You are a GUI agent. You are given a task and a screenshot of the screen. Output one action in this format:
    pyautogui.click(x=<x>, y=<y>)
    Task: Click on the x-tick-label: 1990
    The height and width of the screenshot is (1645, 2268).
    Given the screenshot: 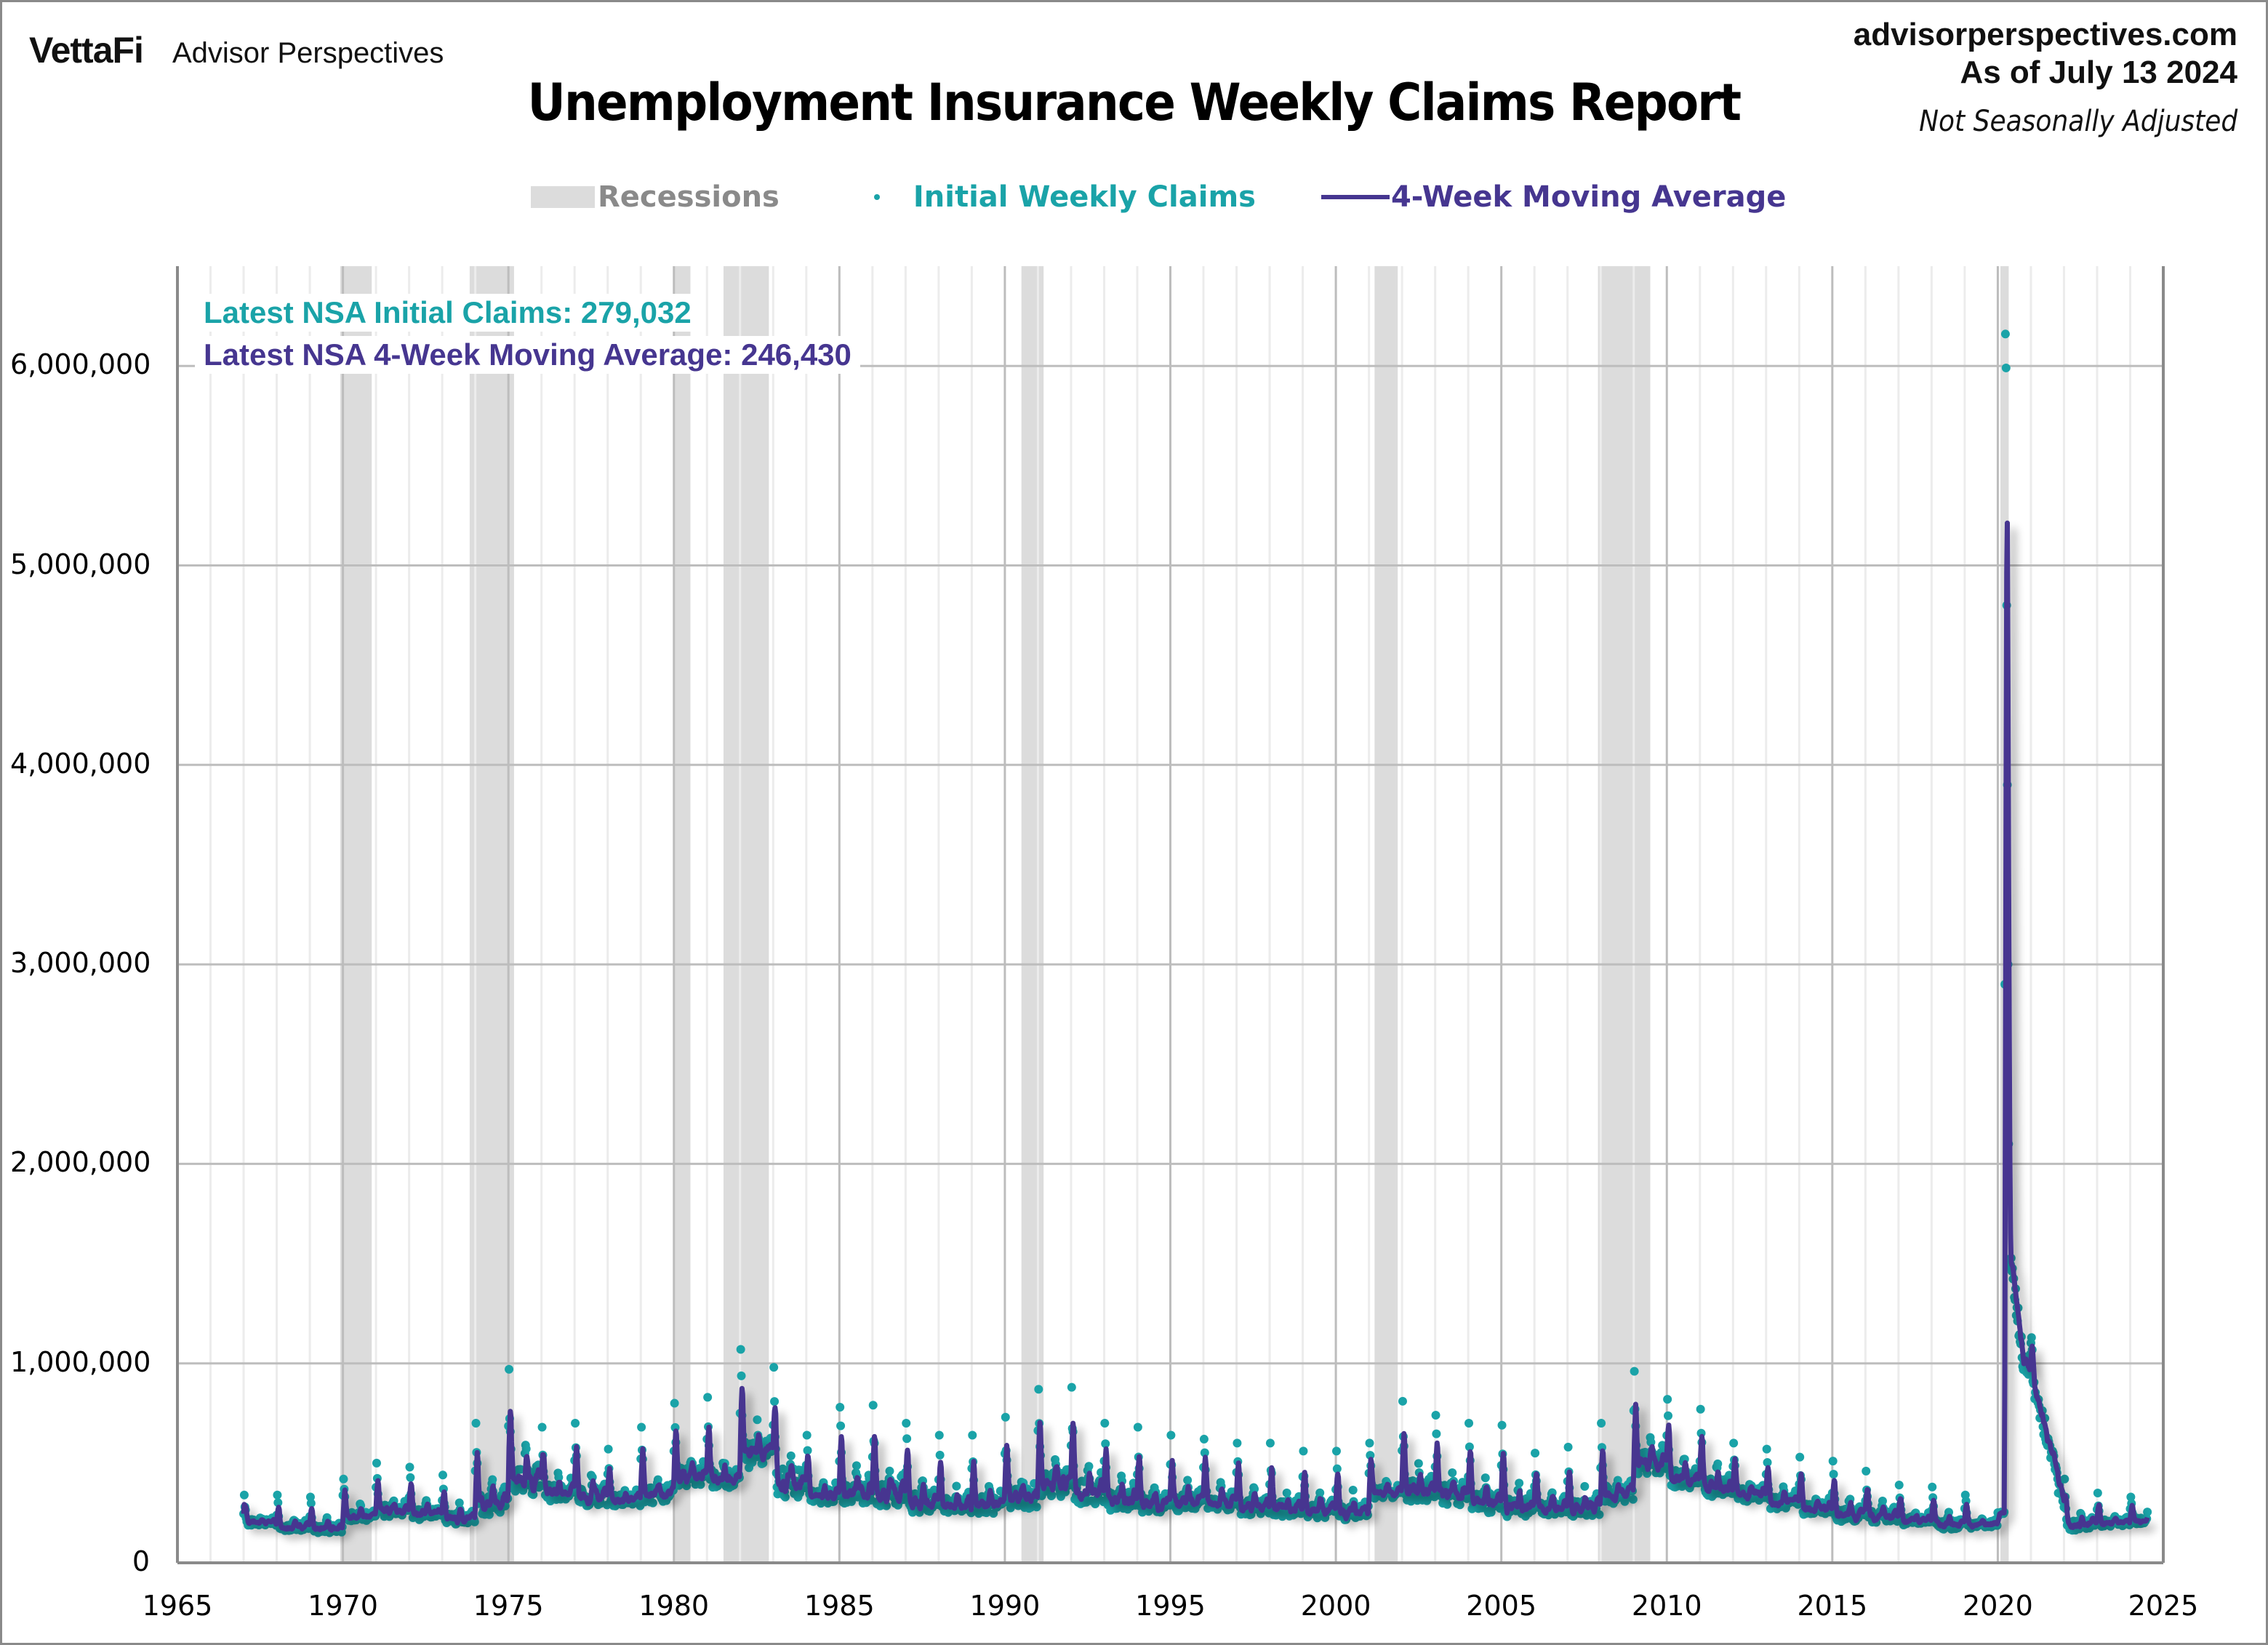 What is the action you would take?
    pyautogui.click(x=1005, y=1606)
    